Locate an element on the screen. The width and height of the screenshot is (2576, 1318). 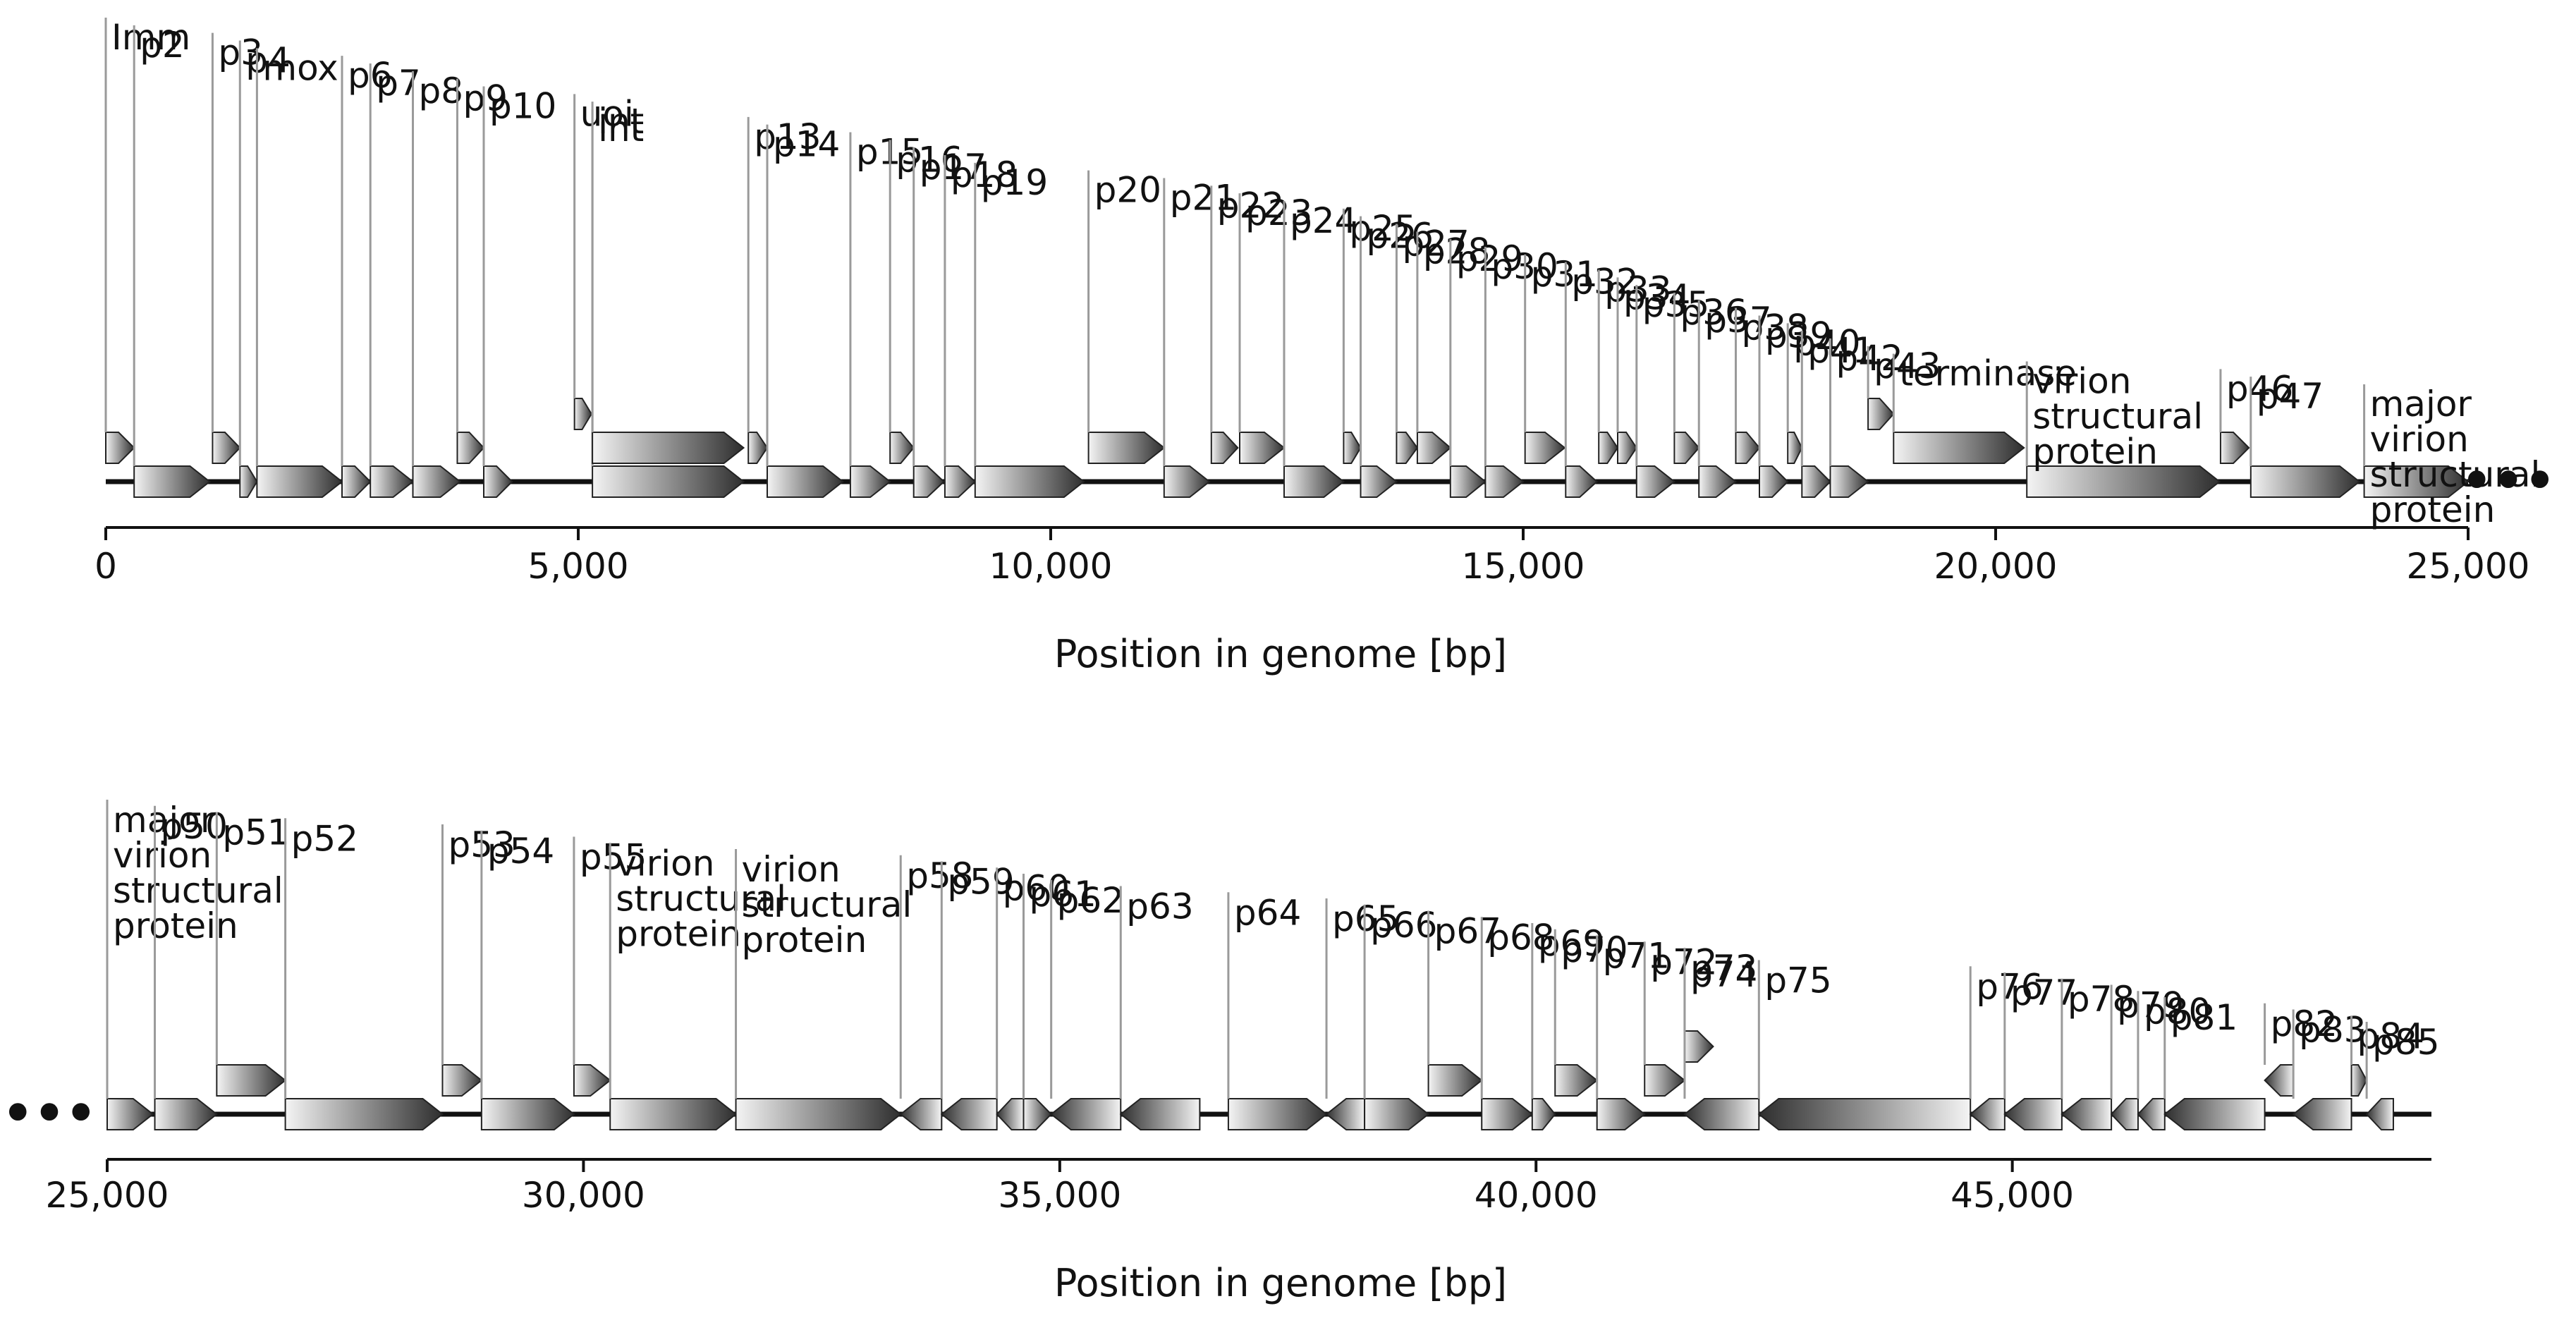
gene-label: p37 is located at coordinates (1738, 320).